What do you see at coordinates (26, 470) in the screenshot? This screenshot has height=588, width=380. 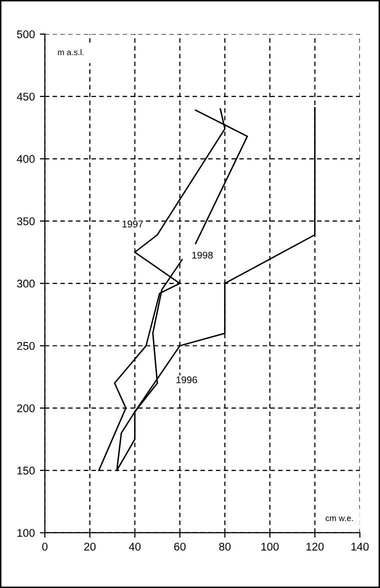 I see `y-tick-label: 150` at bounding box center [26, 470].